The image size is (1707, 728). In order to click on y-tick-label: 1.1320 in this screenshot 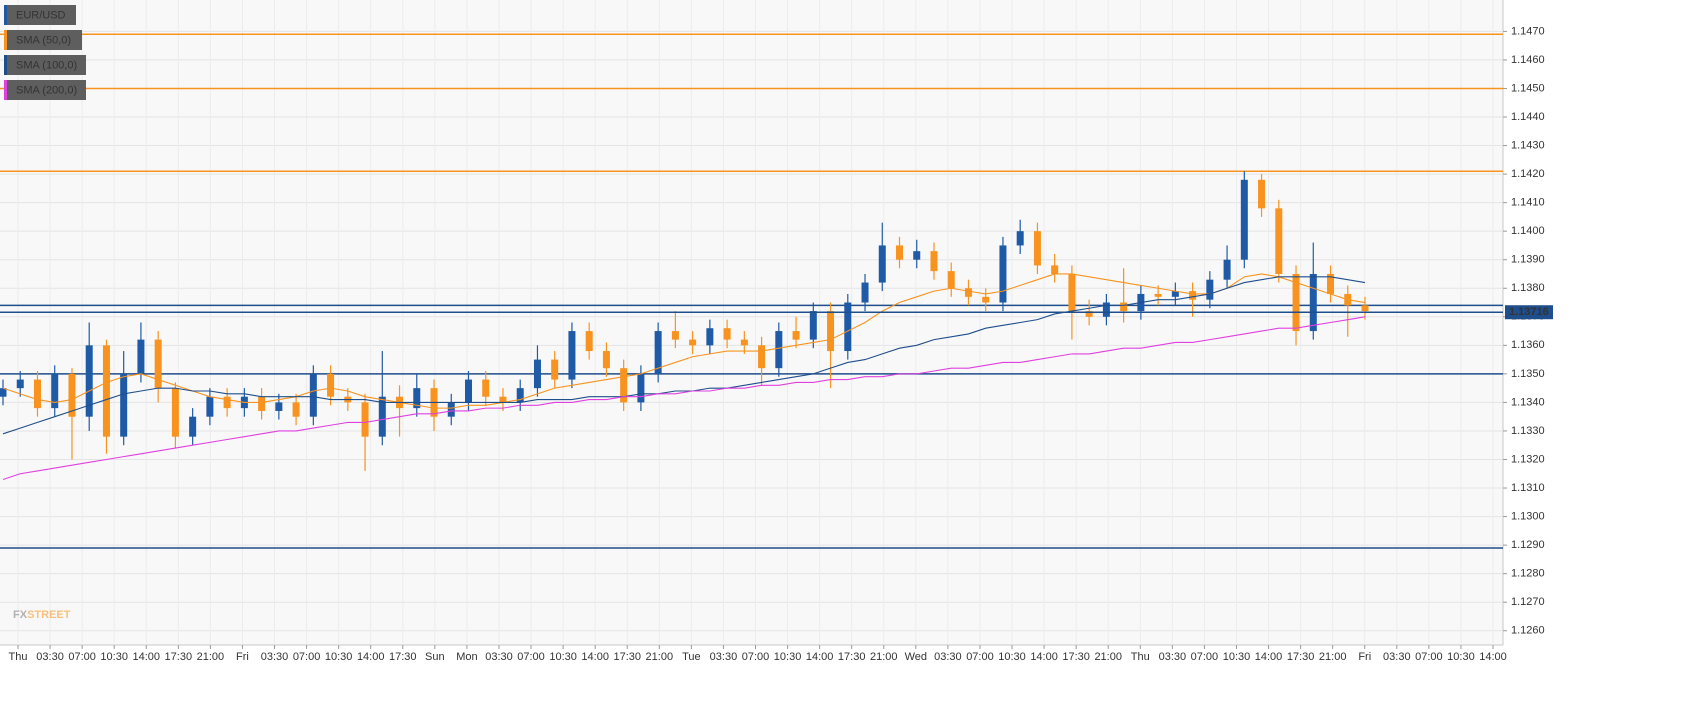, I will do `click(1528, 459)`.